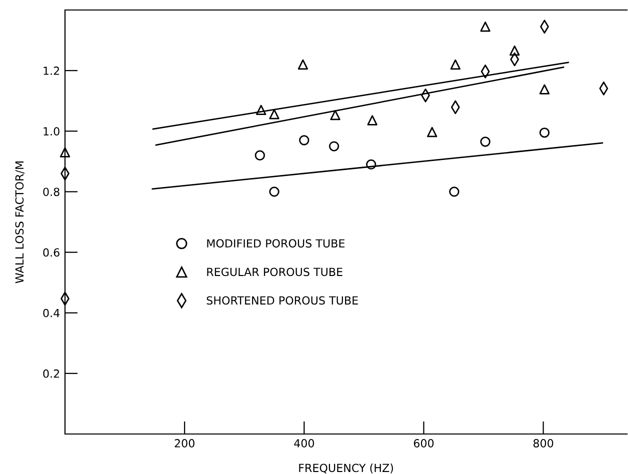  Describe the element at coordinates (51, 192) in the screenshot. I see `y-tick-label: 0.8` at that location.